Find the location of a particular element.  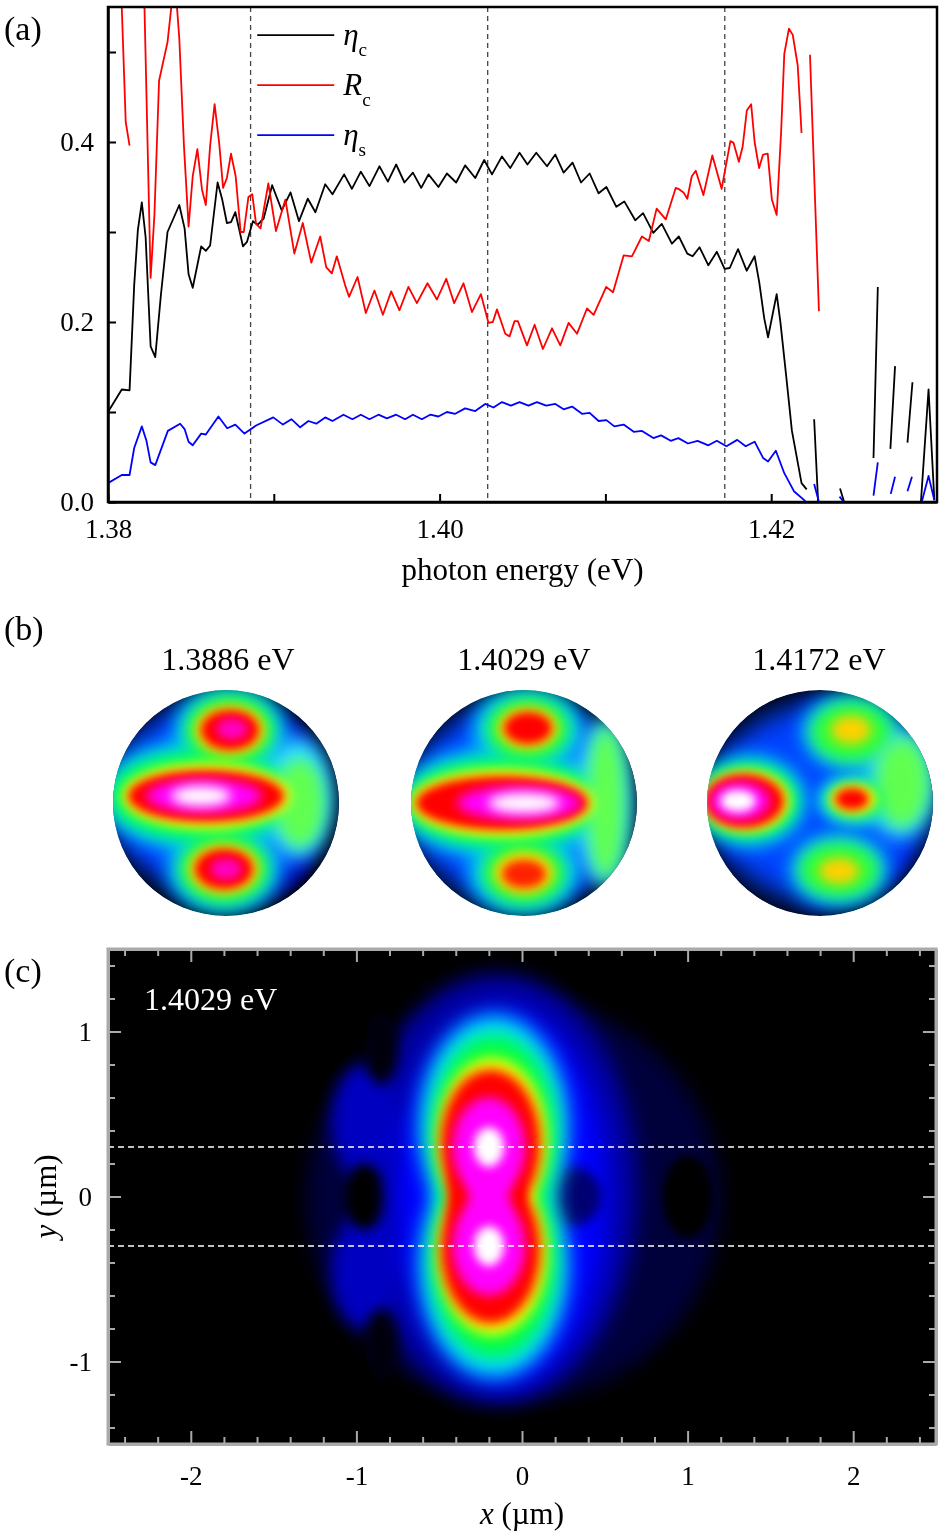

x-tick-label: 1.42 is located at coordinates (772, 529).